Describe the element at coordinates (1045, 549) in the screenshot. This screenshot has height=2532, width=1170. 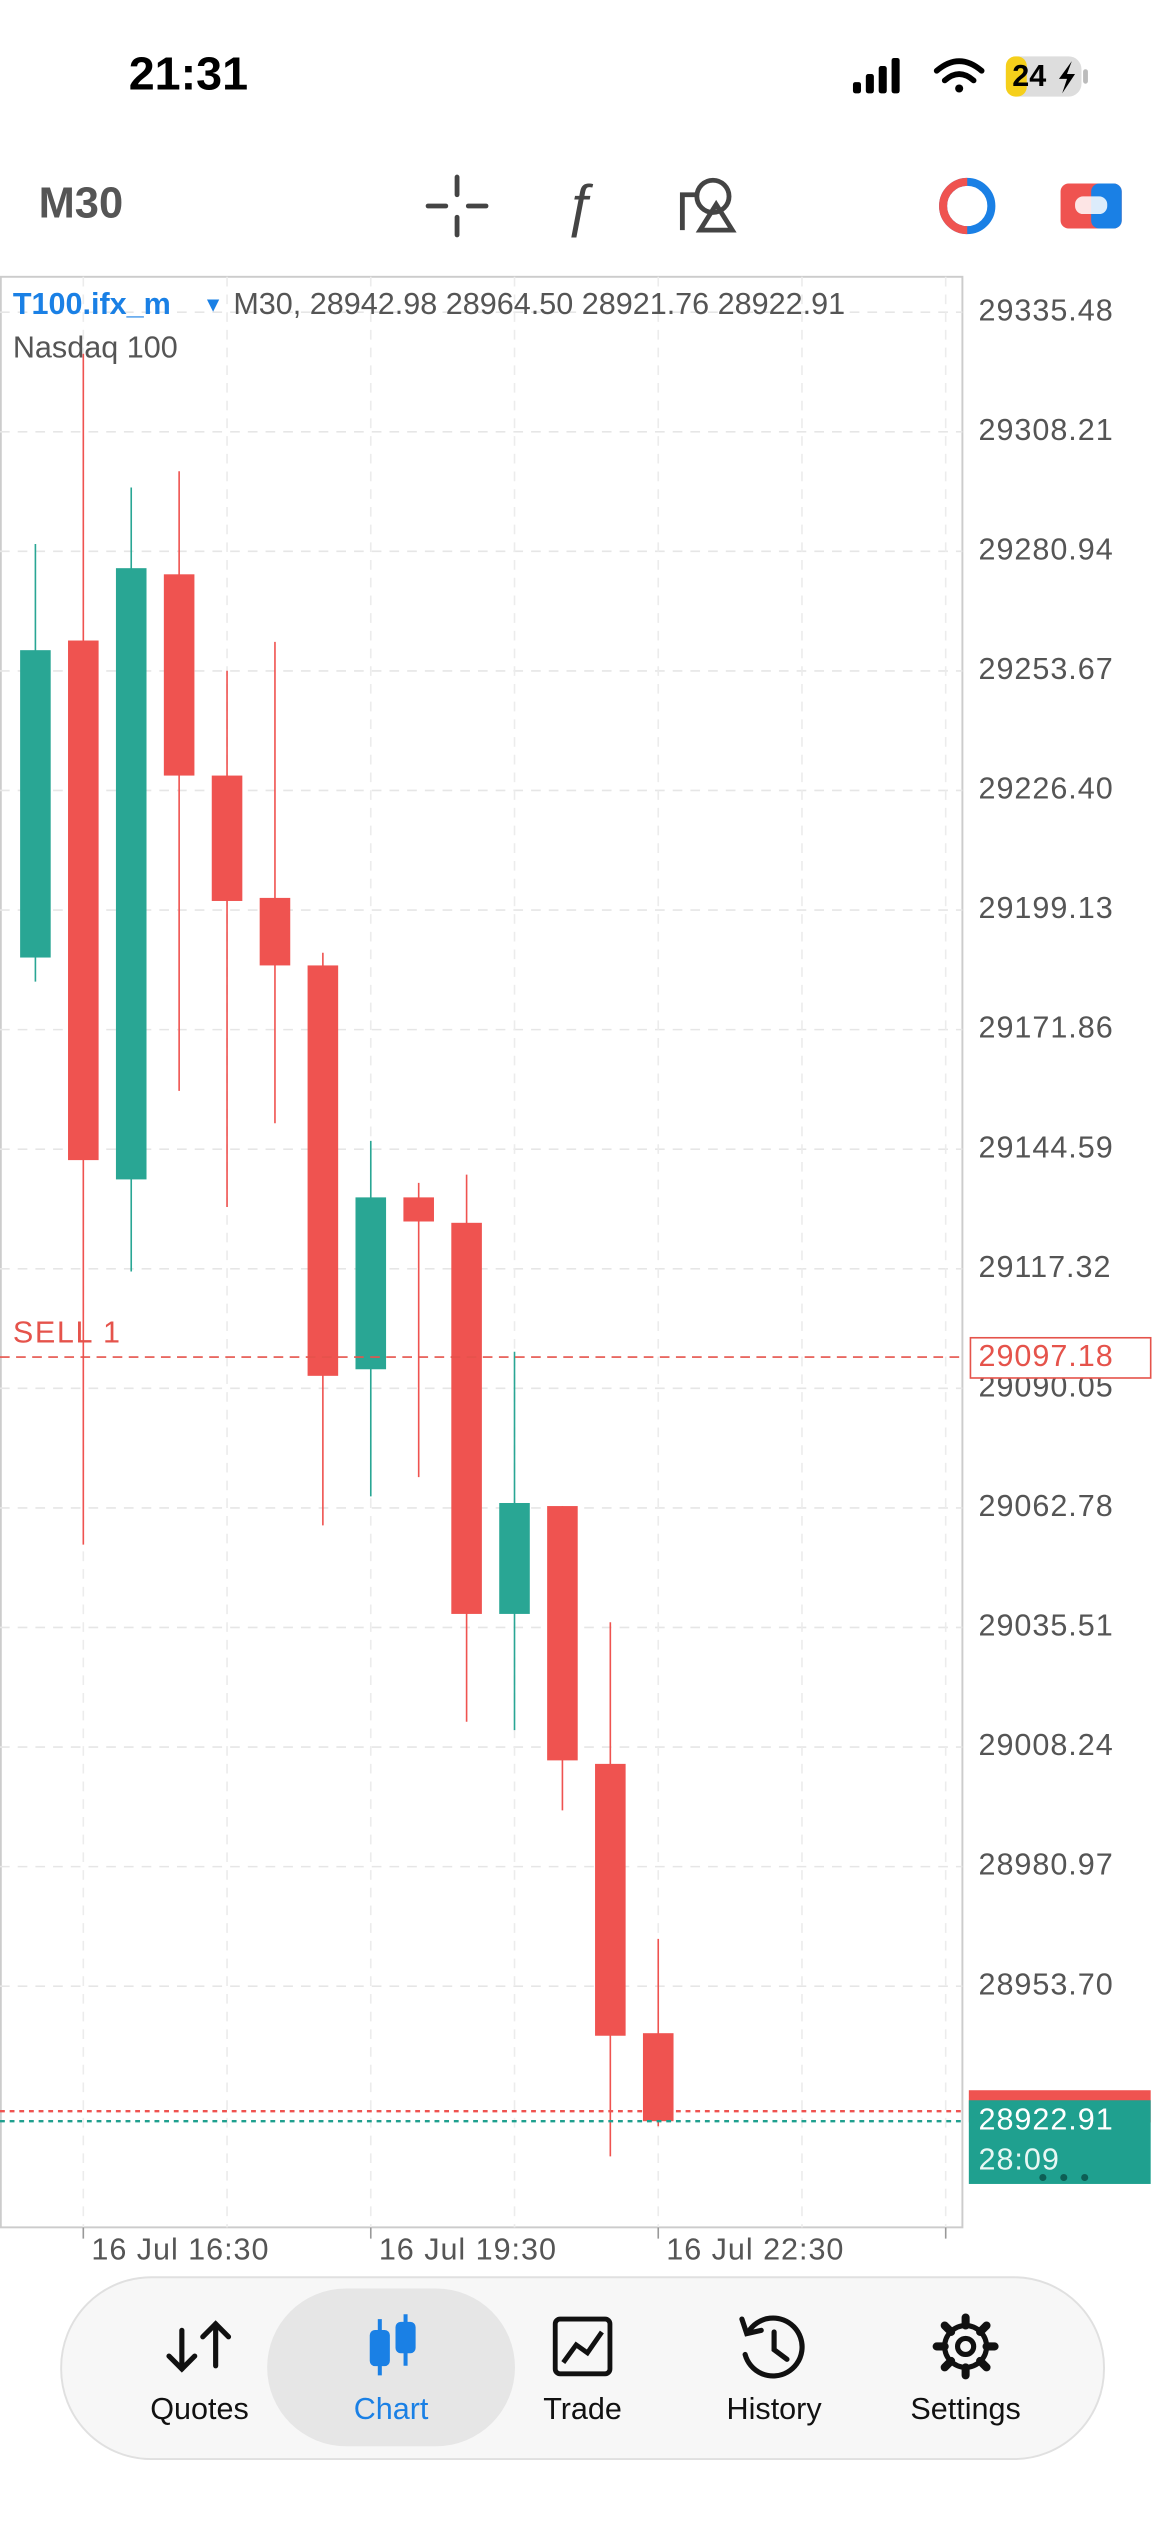
I see `y-tick-label: 29280.94` at that location.